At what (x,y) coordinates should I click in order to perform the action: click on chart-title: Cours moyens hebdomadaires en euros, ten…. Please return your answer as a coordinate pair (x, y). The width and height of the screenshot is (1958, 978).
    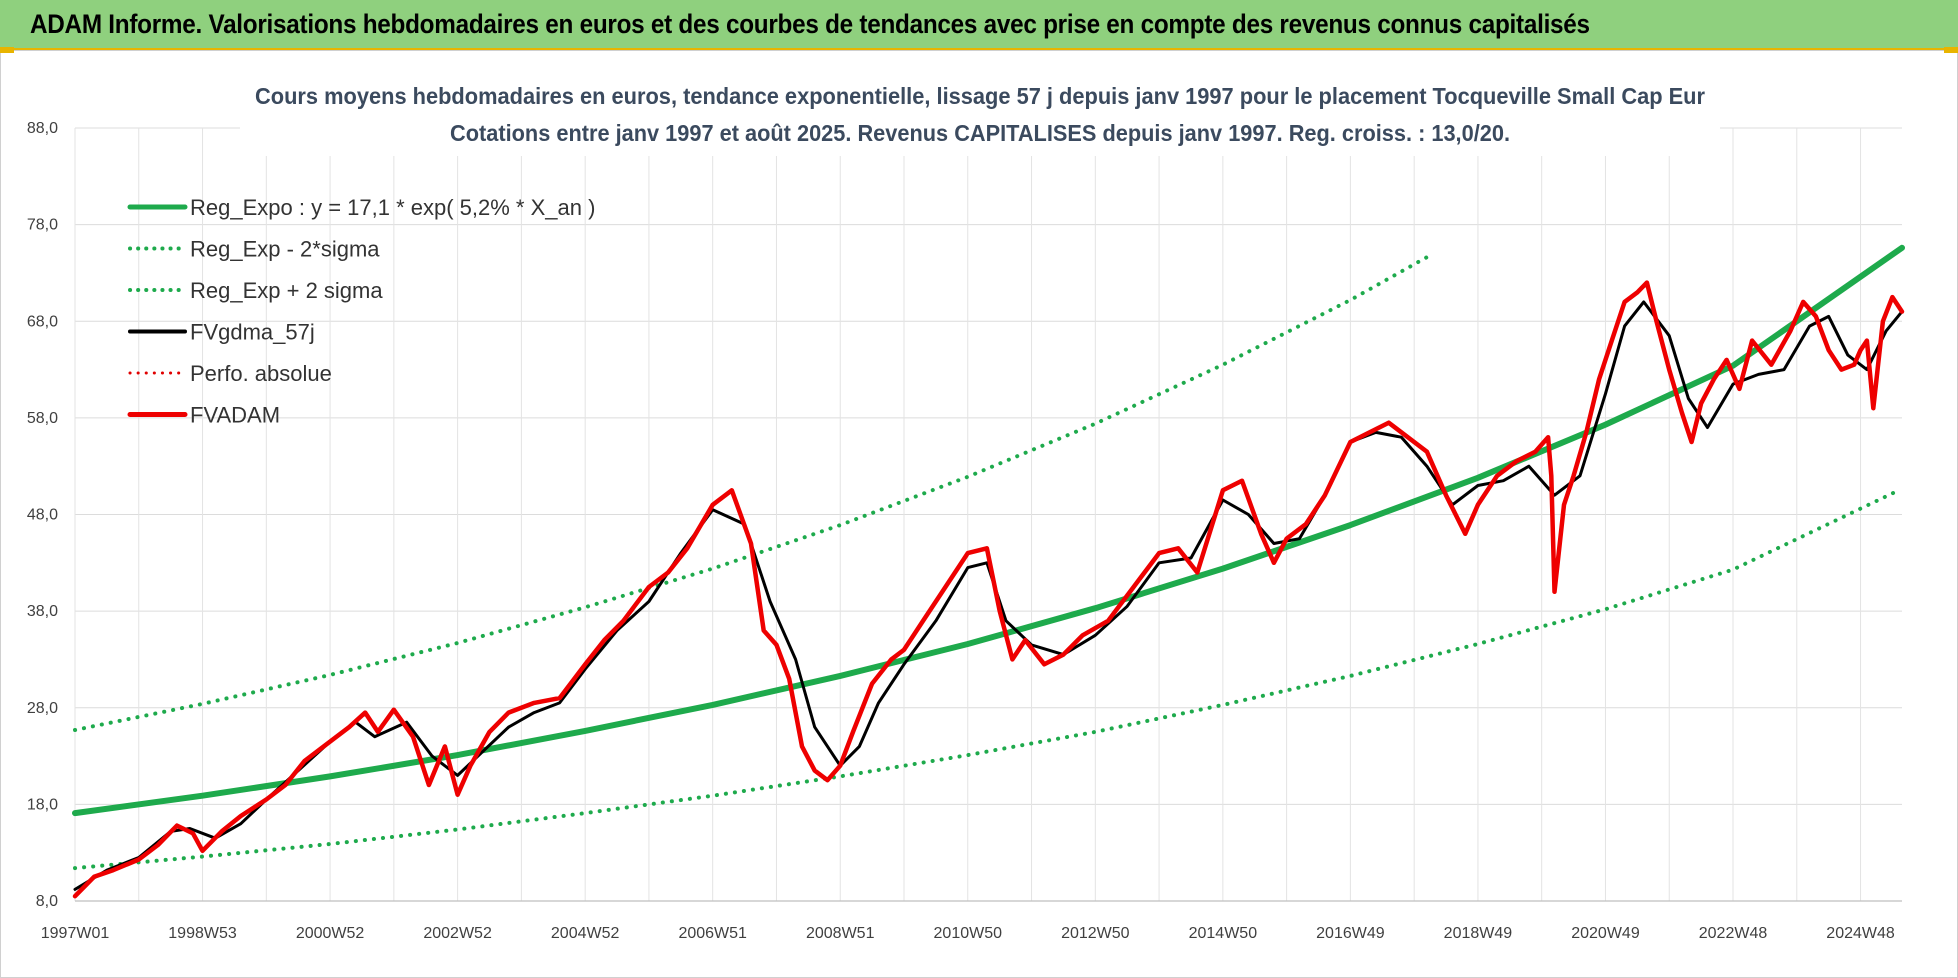
    Looking at the image, I should click on (980, 96).